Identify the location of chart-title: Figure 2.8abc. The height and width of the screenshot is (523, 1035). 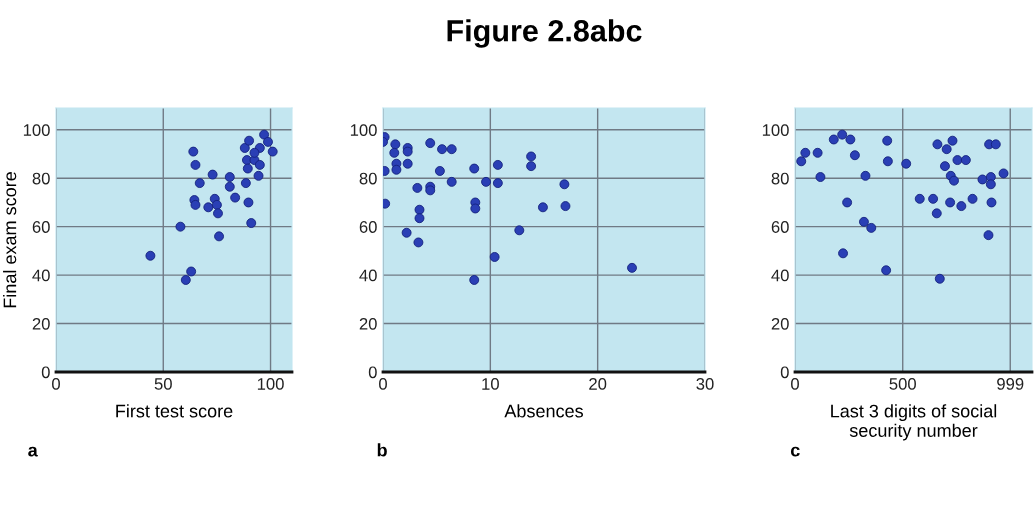
(544, 33).